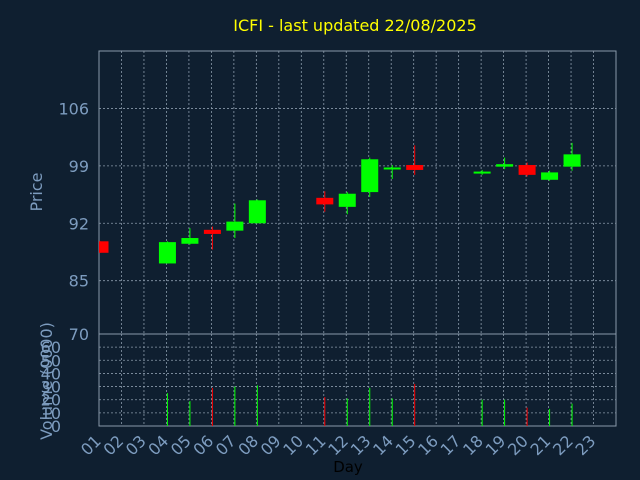 This screenshot has width=640, height=480. I want to click on chart-title: ICFI - last updated 22/08/2025, so click(355, 25).